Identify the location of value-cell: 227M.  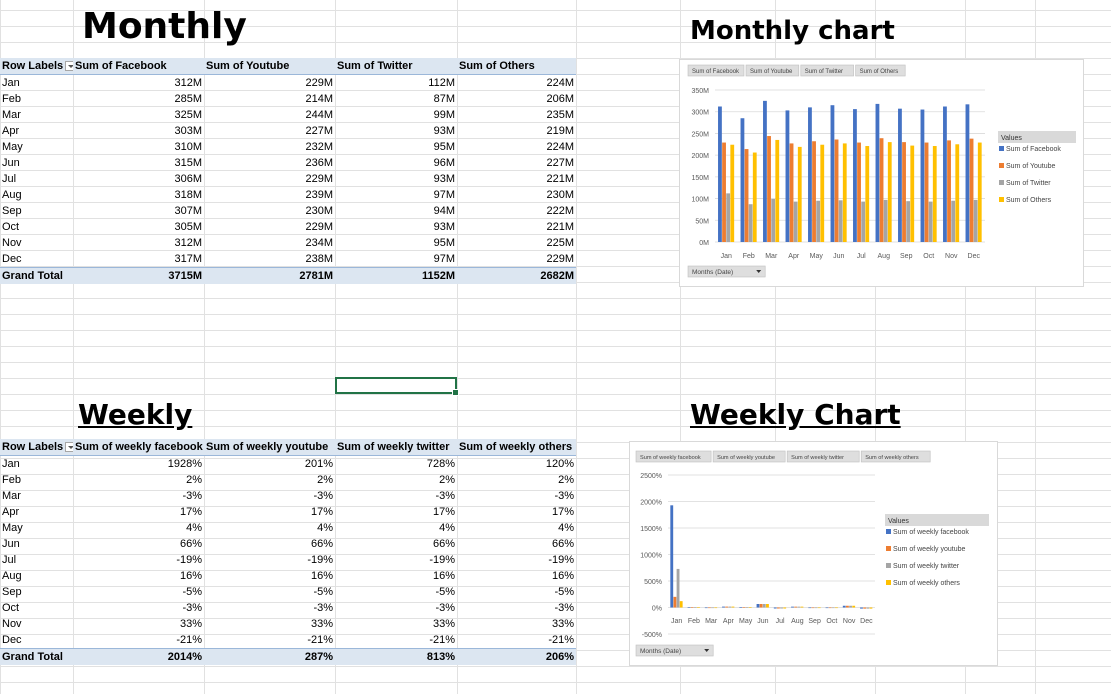
(319, 131).